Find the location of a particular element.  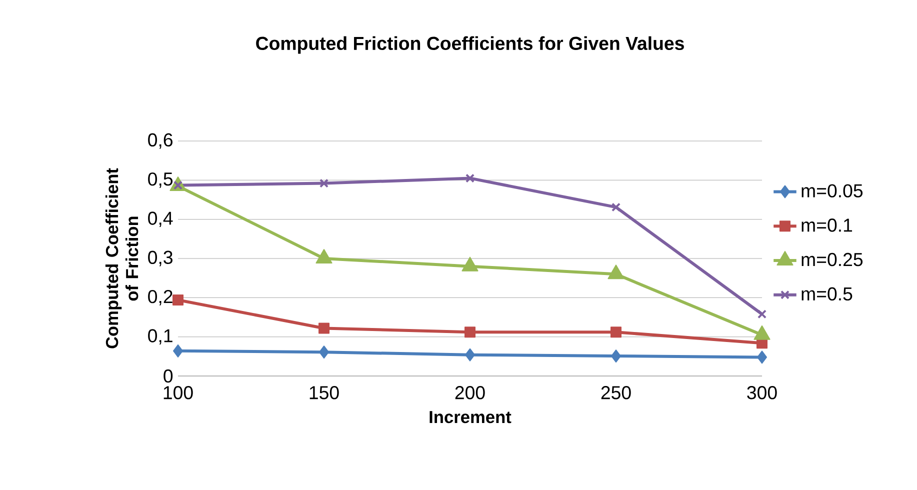

y-tick-label: 0,2 is located at coordinates (160, 298).